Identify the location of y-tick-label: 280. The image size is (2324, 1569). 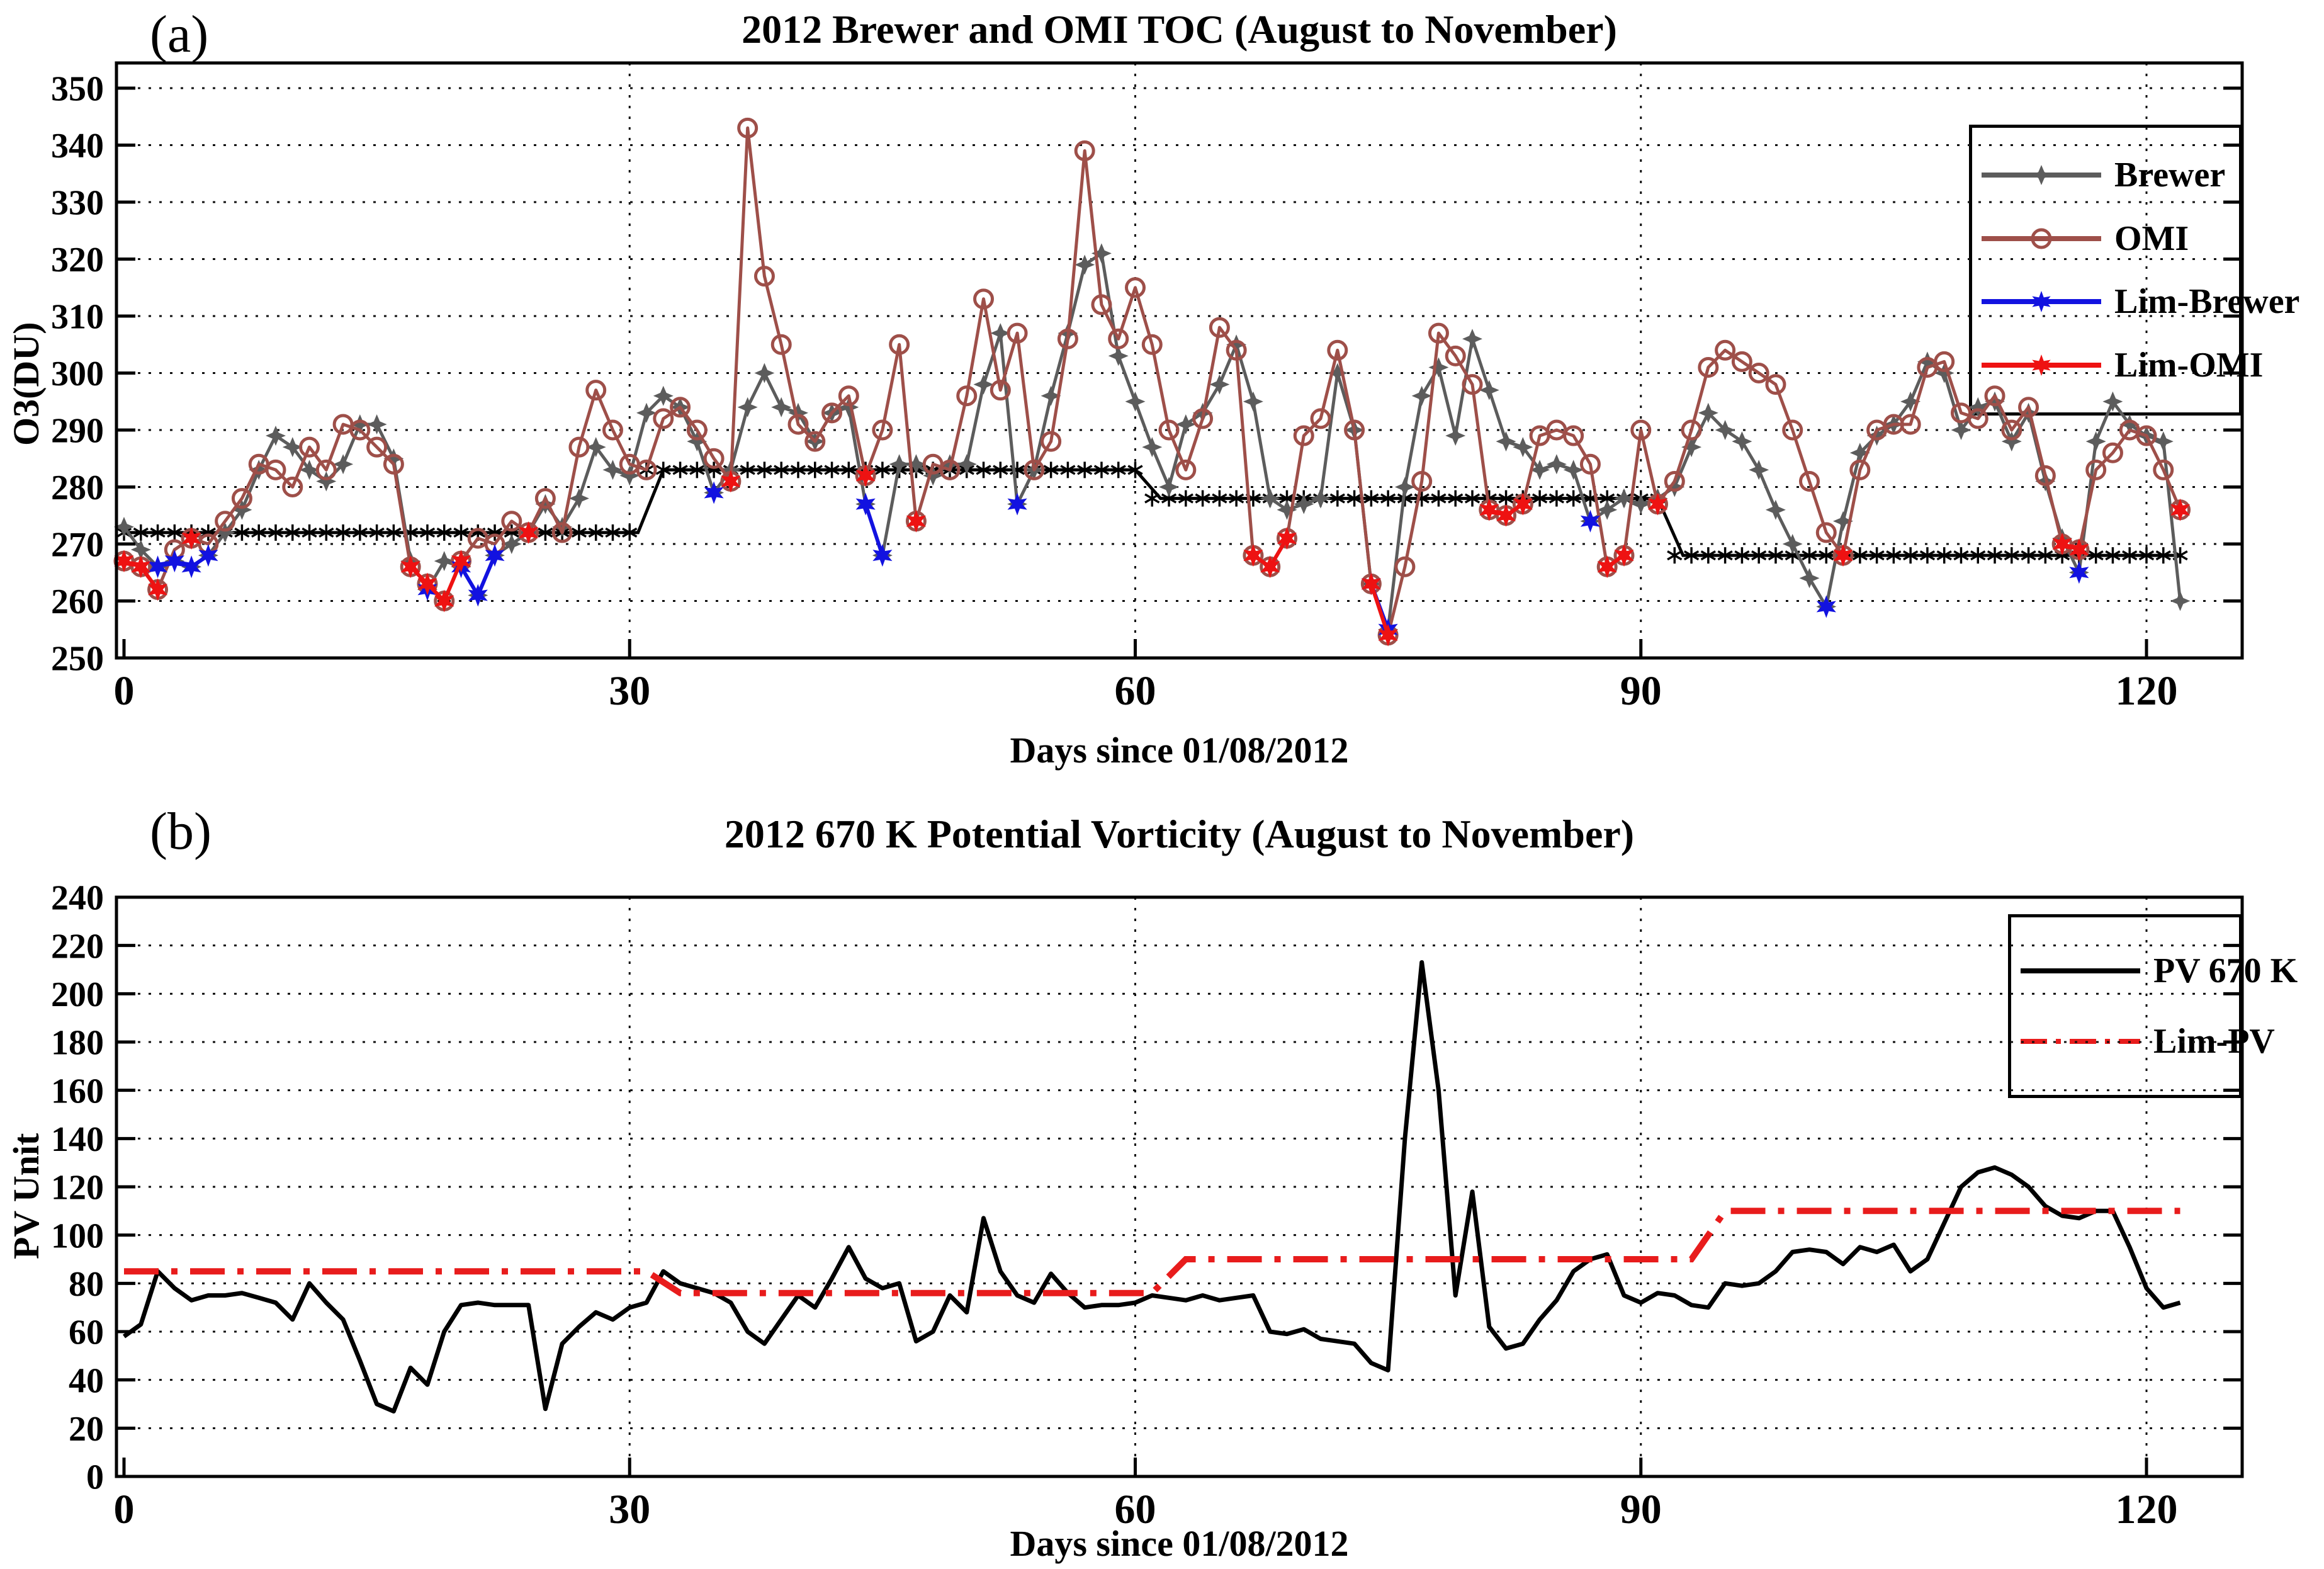
(77, 488).